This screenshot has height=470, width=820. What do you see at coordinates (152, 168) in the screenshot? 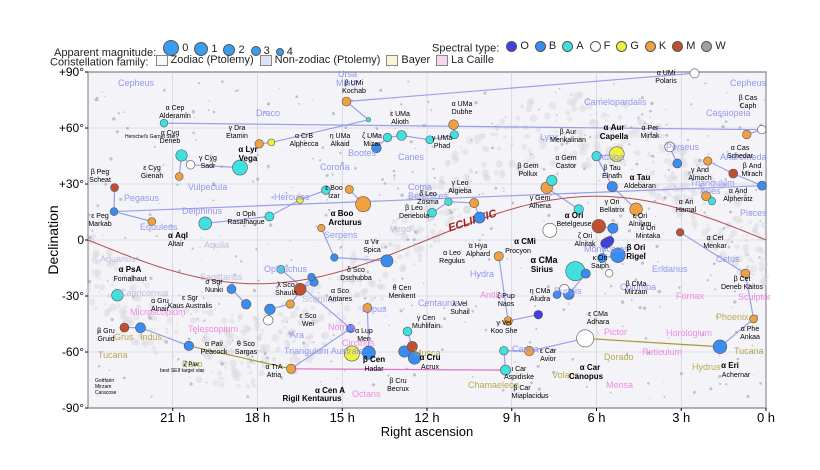
I see `star-label: ε Cyg` at bounding box center [152, 168].